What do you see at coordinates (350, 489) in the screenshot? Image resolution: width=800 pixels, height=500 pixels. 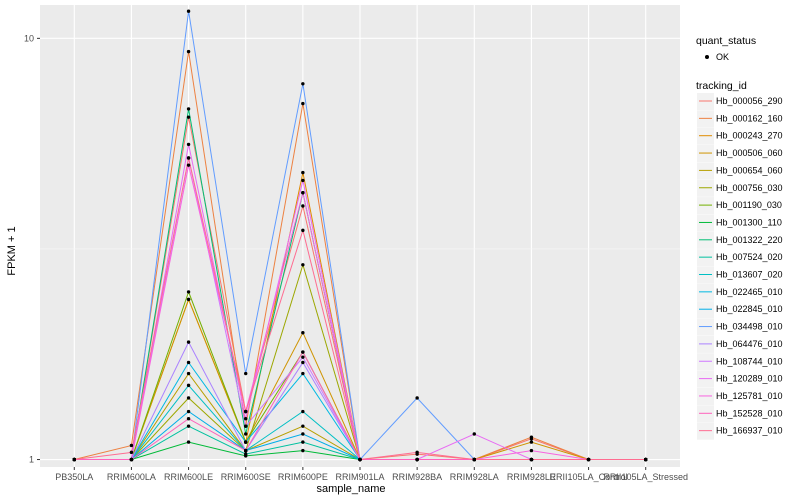 I see `x-axis-title: sample_name` at bounding box center [350, 489].